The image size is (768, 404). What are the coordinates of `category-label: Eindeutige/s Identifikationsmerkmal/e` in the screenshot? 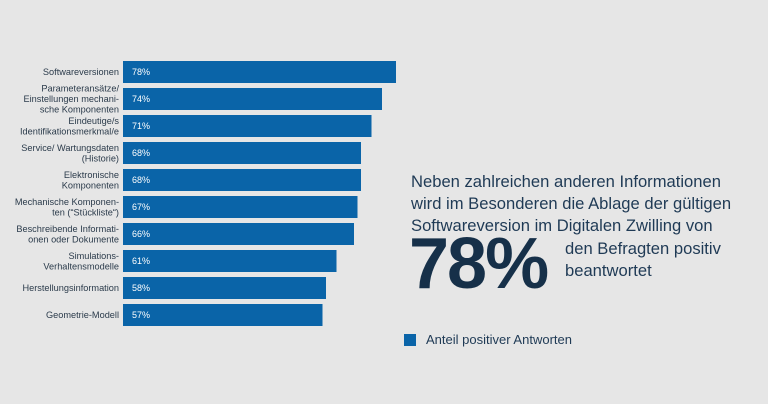 It's located at (69, 126).